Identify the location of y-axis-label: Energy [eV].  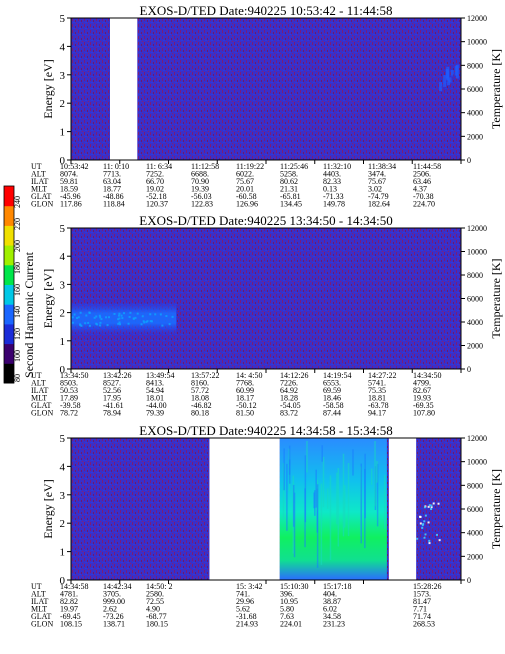
(48, 298).